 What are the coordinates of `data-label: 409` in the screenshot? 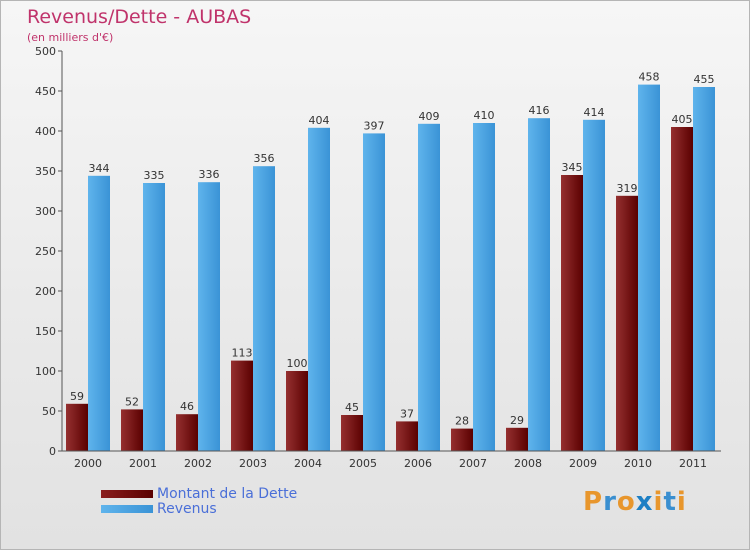 It's located at (429, 116).